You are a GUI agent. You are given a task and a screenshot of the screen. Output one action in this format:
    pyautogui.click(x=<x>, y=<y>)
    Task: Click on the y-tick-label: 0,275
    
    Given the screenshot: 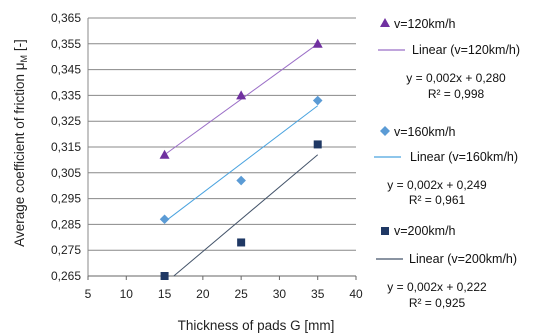 What is the action you would take?
    pyautogui.click(x=66, y=250)
    